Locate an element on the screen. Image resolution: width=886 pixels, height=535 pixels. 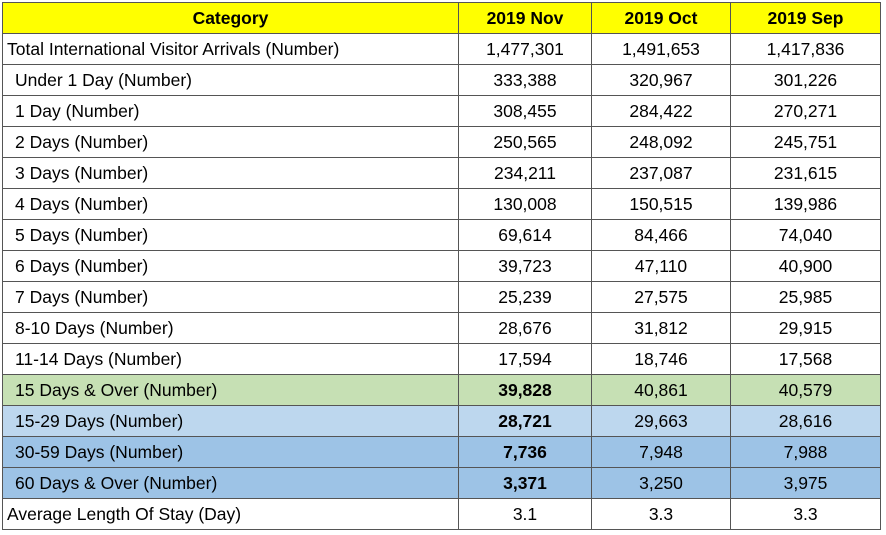
value-cell: 270,271 is located at coordinates (805, 111).